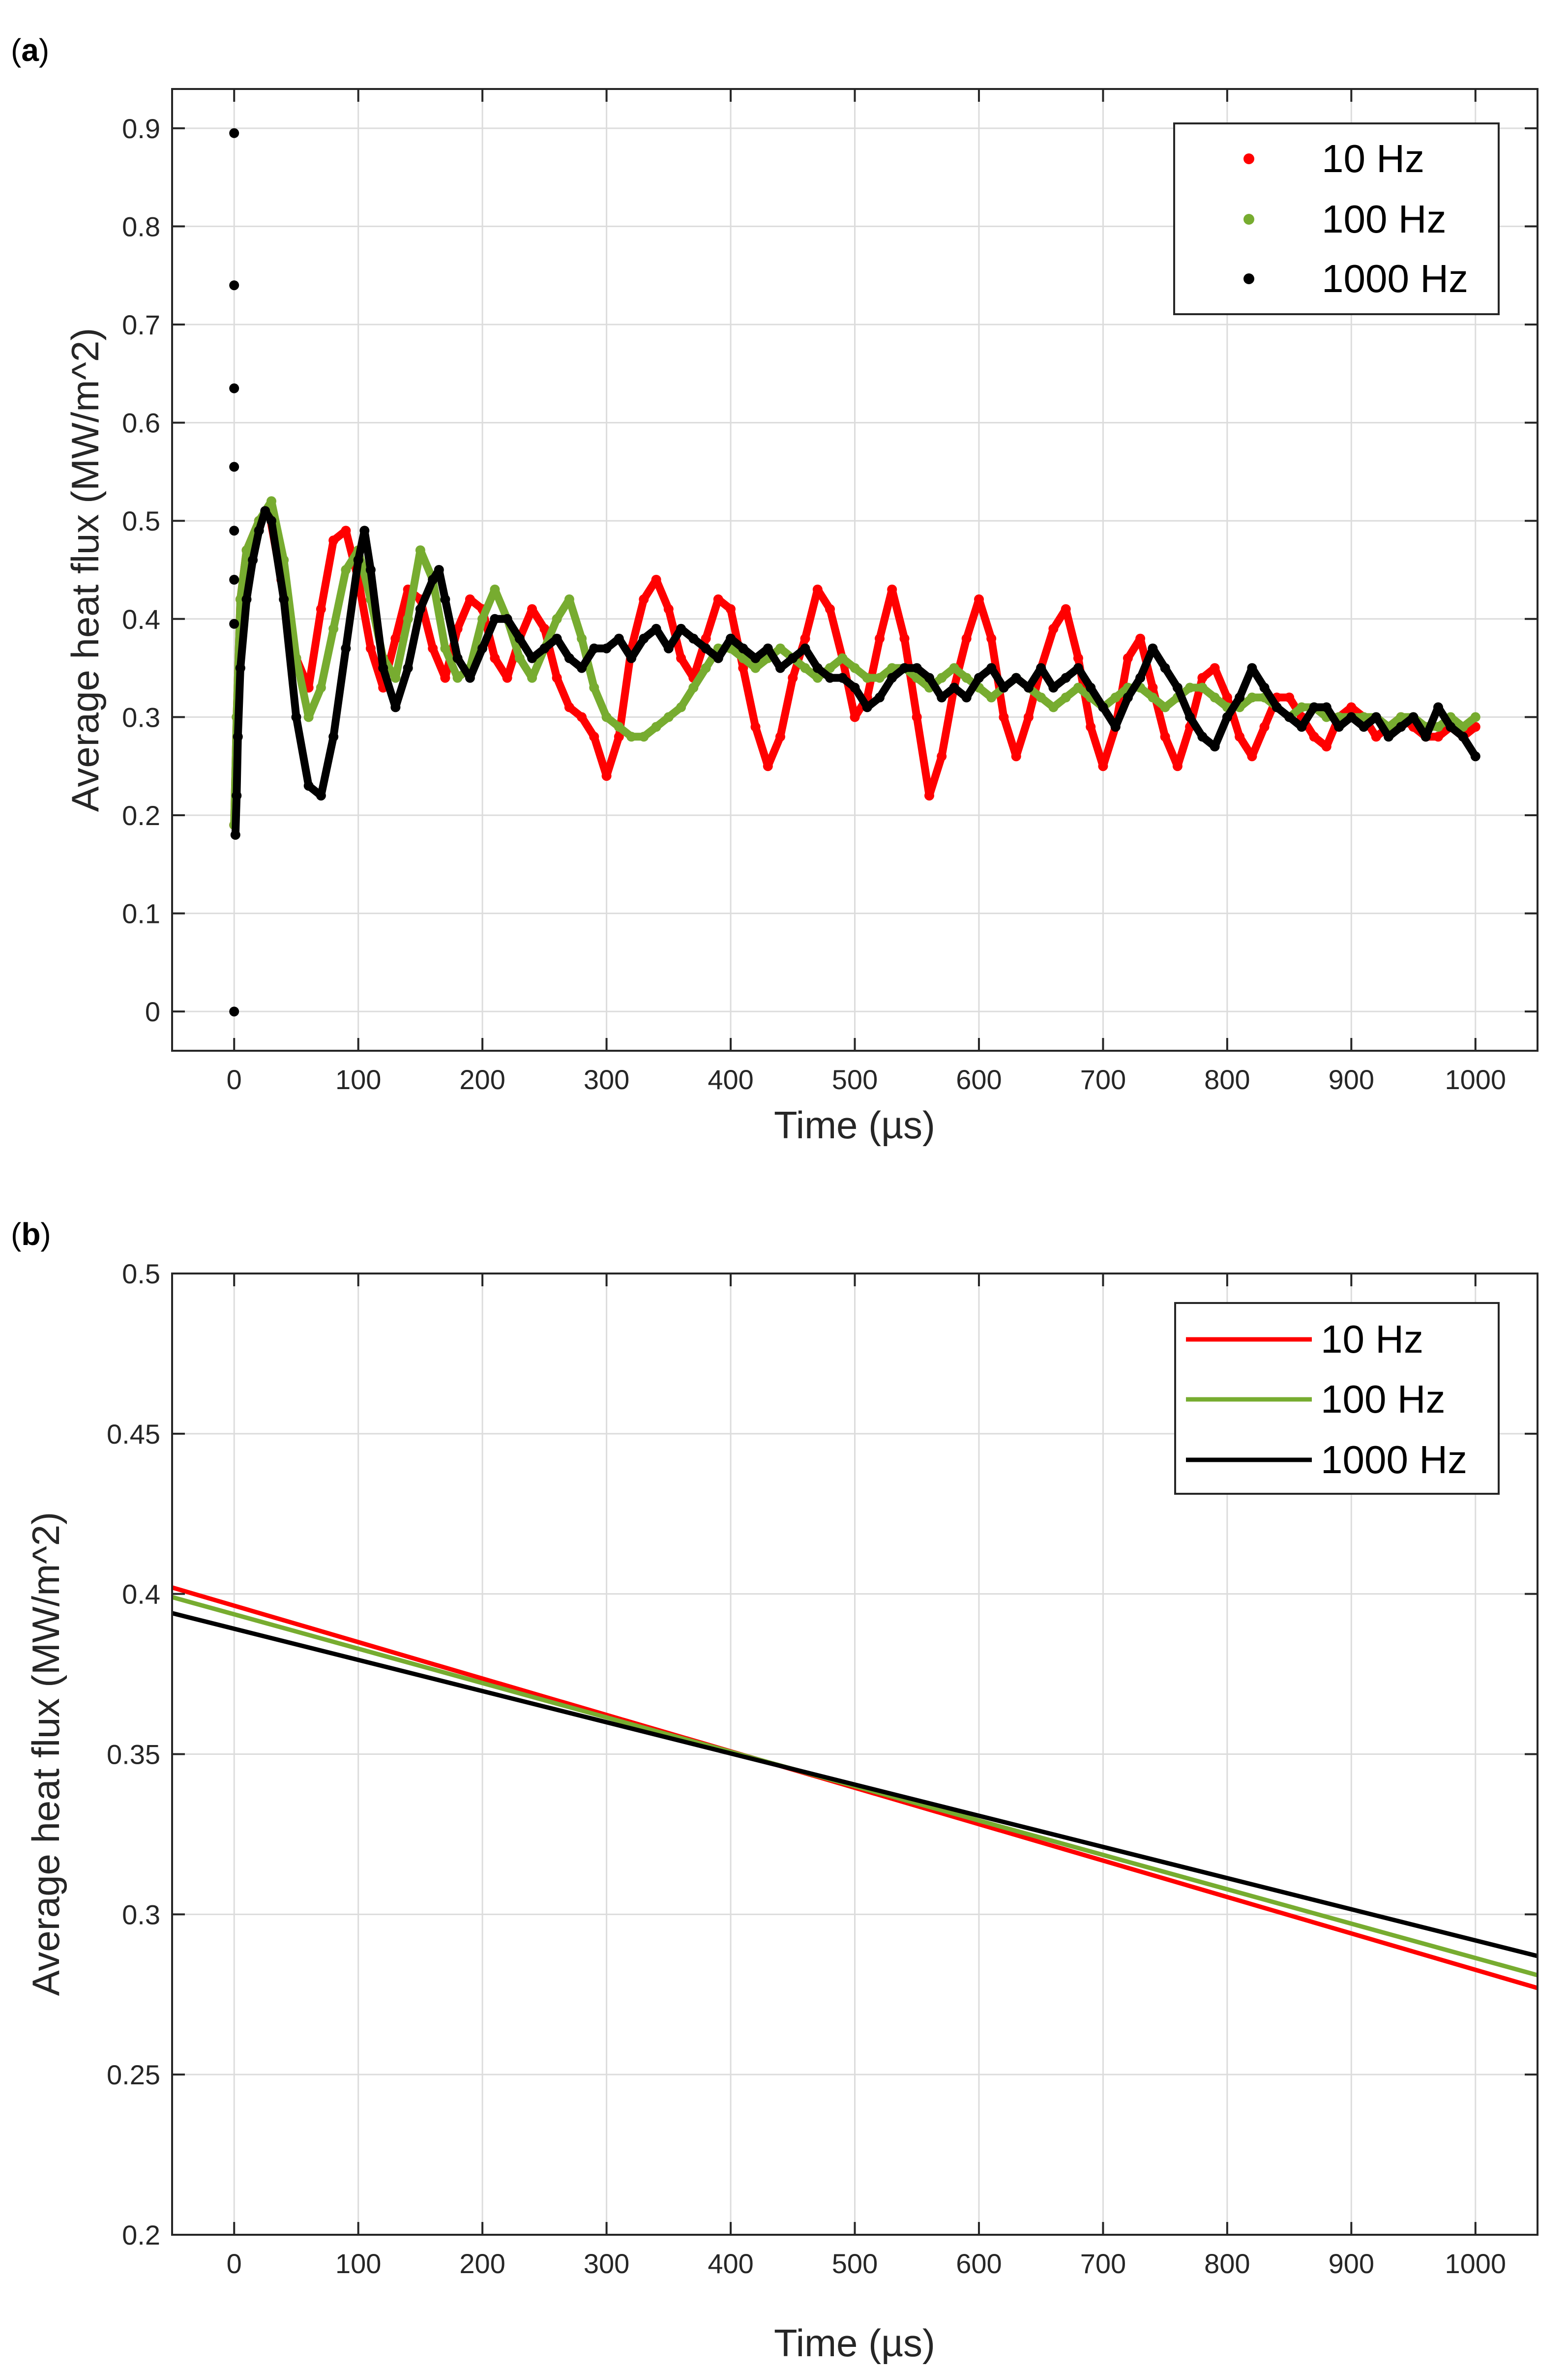  Describe the element at coordinates (31, 1234) in the screenshot. I see `panel-b-label: (b)` at that location.